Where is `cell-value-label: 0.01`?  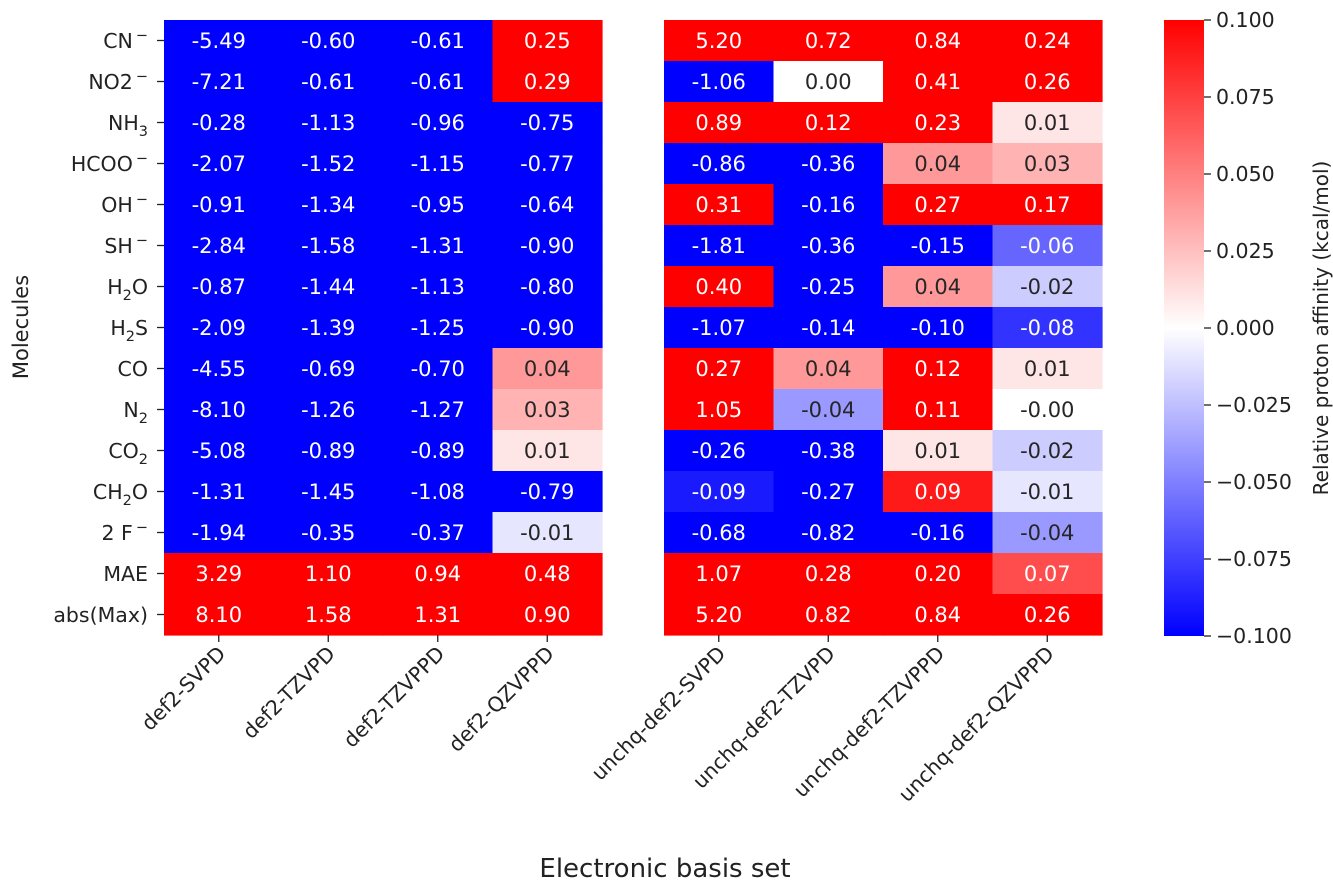 cell-value-label: 0.01 is located at coordinates (1047, 369).